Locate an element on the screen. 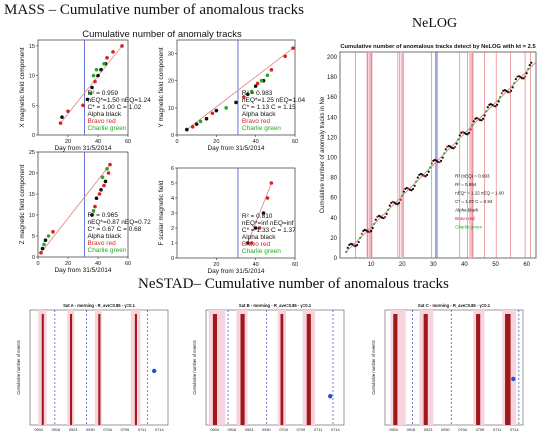  y-tick-label: 15 is located at coordinates (32, 195).